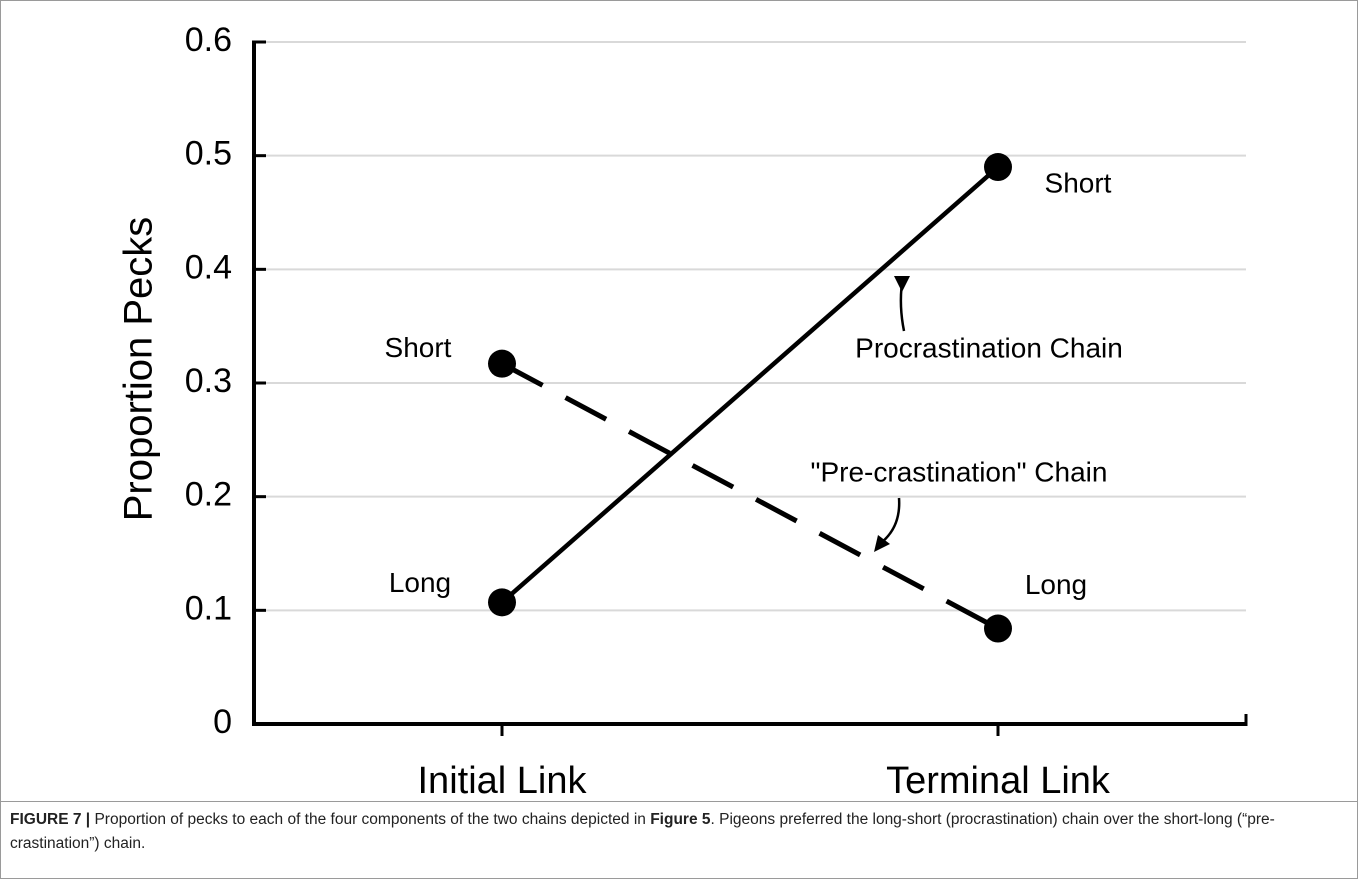 This screenshot has width=1358, height=879. What do you see at coordinates (208, 495) in the screenshot?
I see `y-tick-label: 0.2` at bounding box center [208, 495].